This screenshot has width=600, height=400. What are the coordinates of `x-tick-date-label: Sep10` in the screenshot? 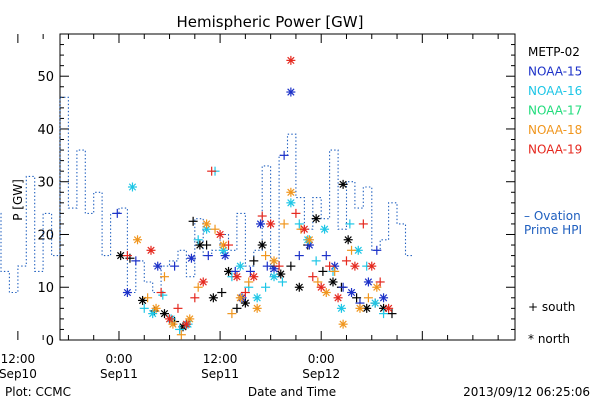 It's located at (18, 374).